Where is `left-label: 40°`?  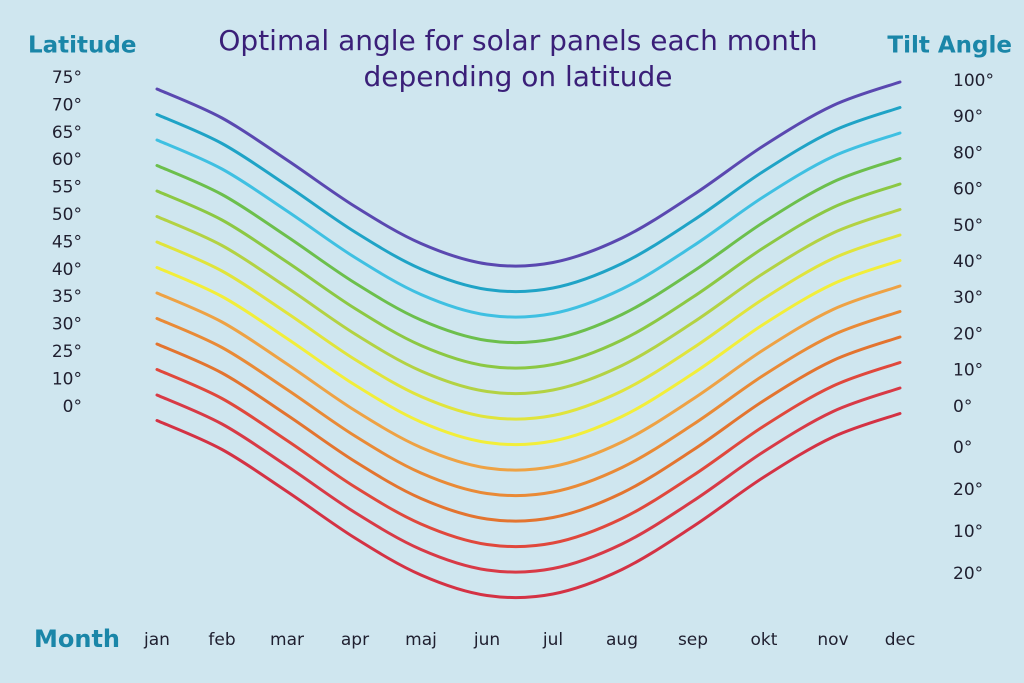 left-label: 40° is located at coordinates (67, 270).